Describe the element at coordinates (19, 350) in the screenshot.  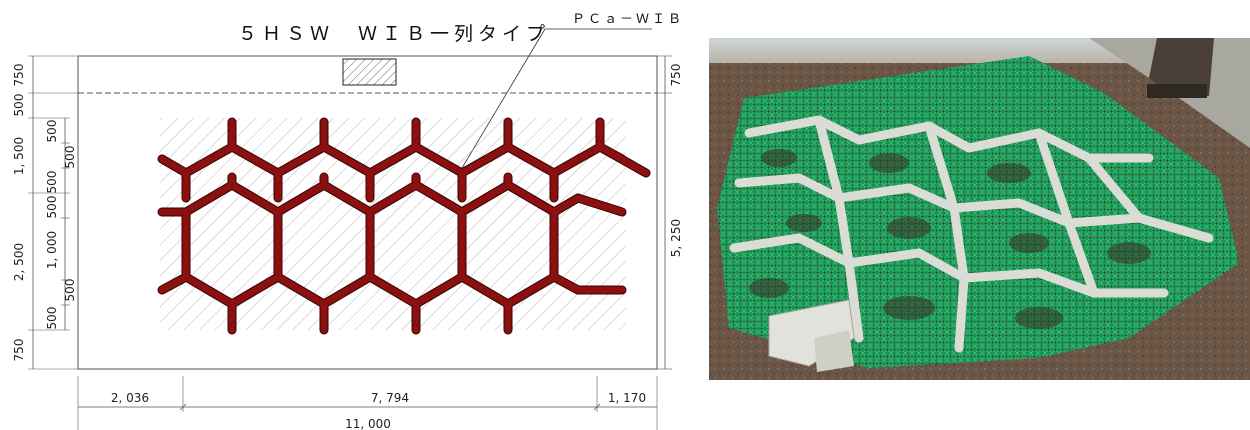
I see `dim-left-750-bottom: 750` at that location.